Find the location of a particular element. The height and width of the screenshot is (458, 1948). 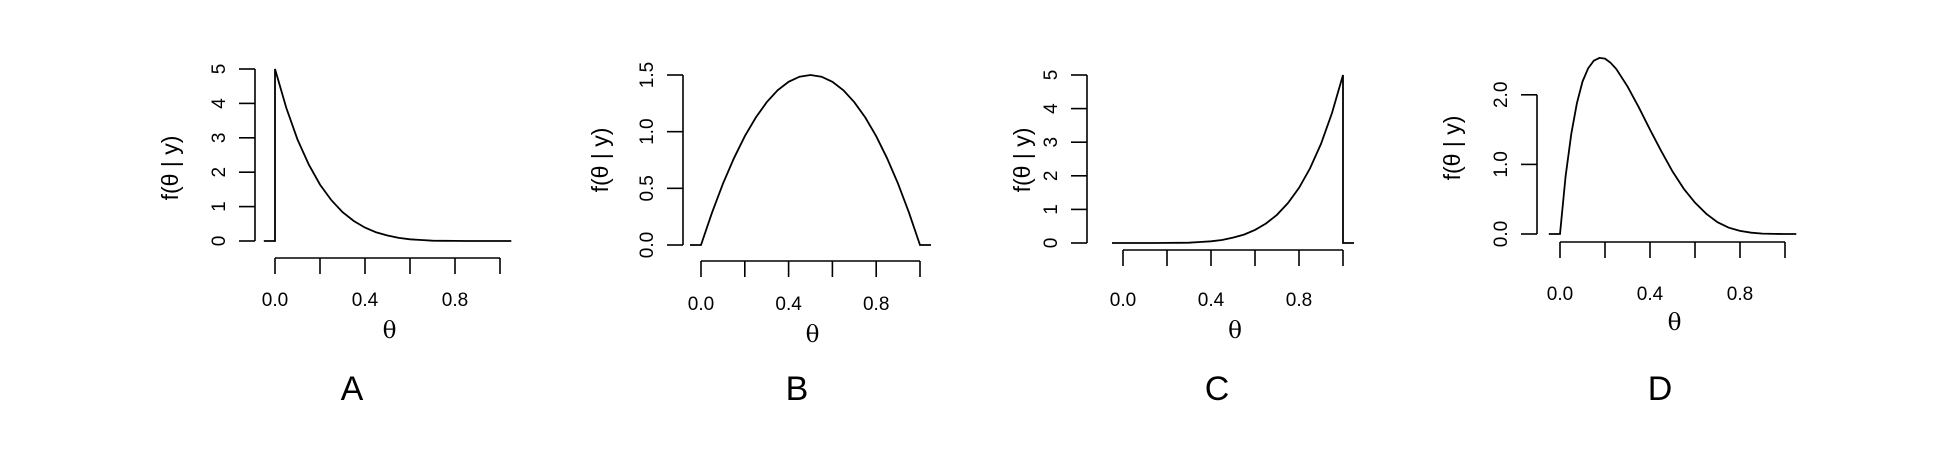

panel-a: 0.0 0.4 0.8 0 1 2 3 4 5 θ f(θ | y) A is located at coordinates (334, 236).